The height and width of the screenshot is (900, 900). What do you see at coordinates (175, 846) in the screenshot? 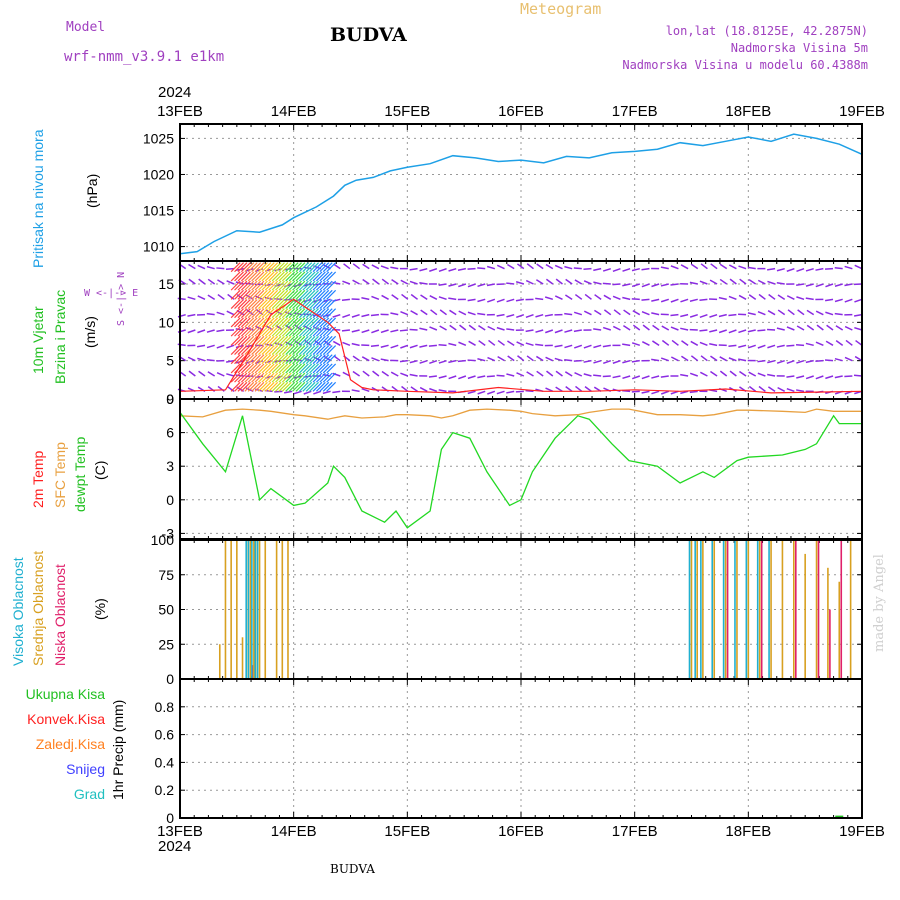
I see `year-bottom: 2024` at bounding box center [175, 846].